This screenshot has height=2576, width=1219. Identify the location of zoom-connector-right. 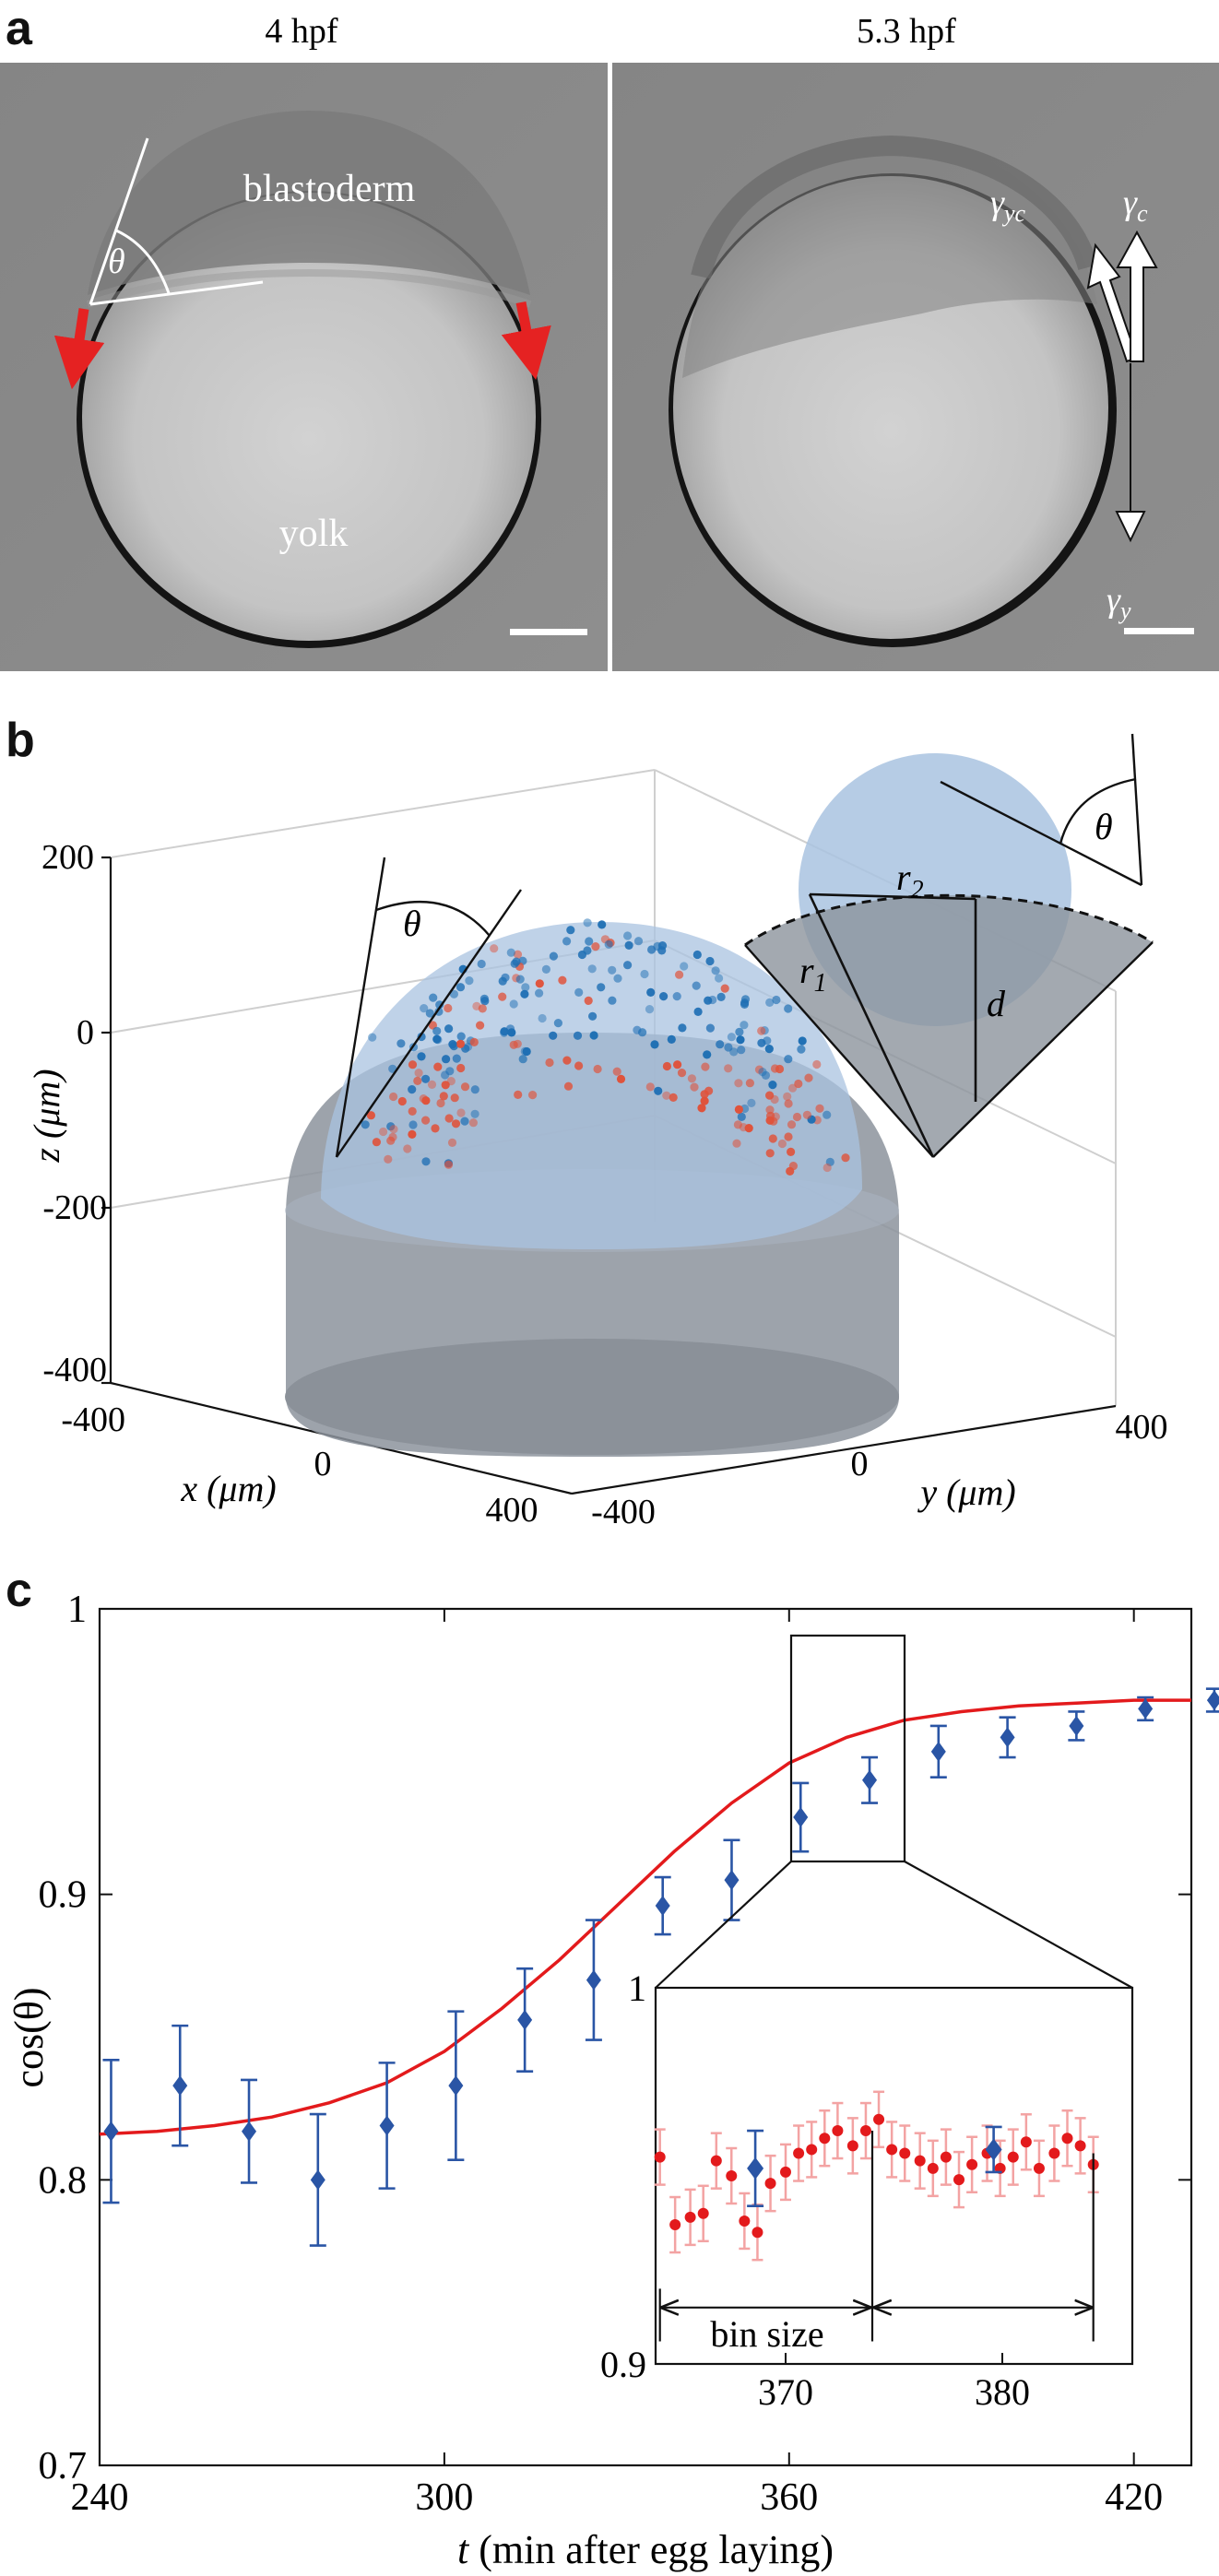
(1019, 1925).